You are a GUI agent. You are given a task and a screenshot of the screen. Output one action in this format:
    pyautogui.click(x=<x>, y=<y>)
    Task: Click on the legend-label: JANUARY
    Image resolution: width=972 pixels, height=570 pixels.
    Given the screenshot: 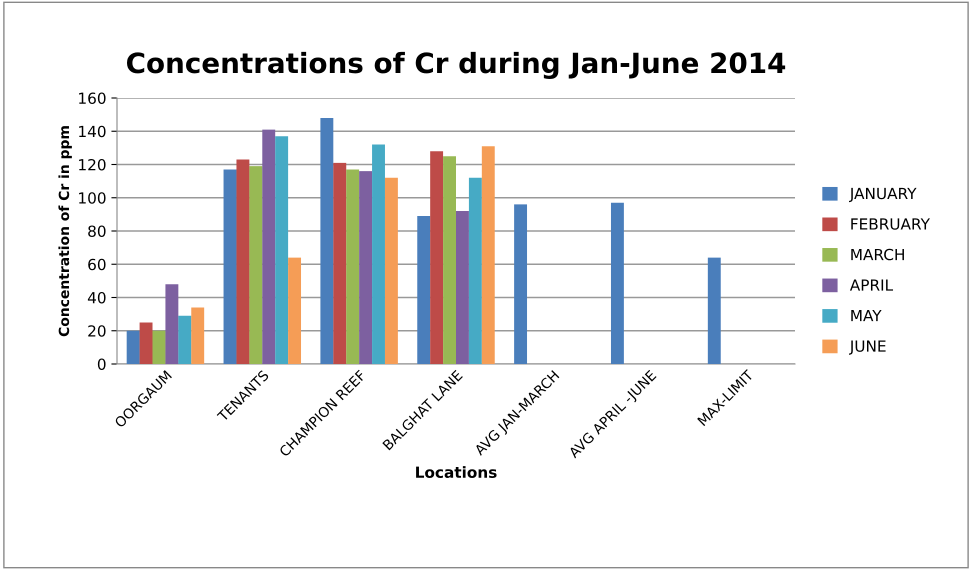 What is the action you would take?
    pyautogui.click(x=883, y=195)
    